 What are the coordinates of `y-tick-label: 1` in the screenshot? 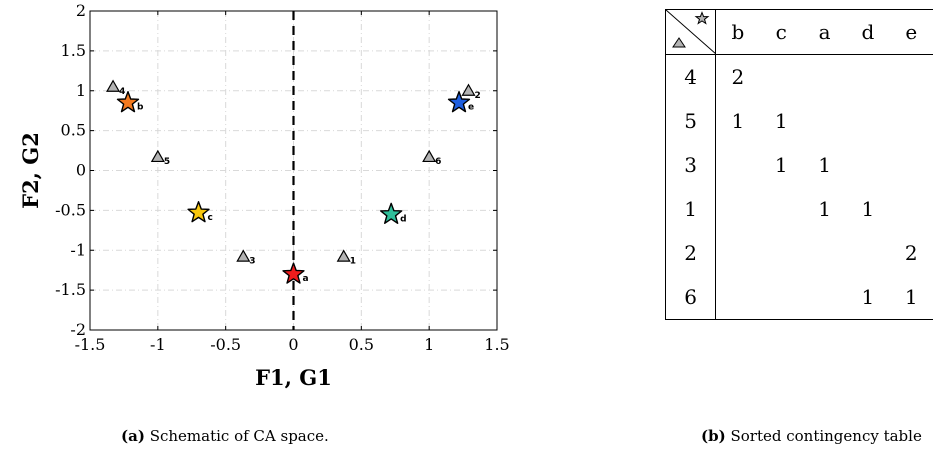 It's located at (81, 90).